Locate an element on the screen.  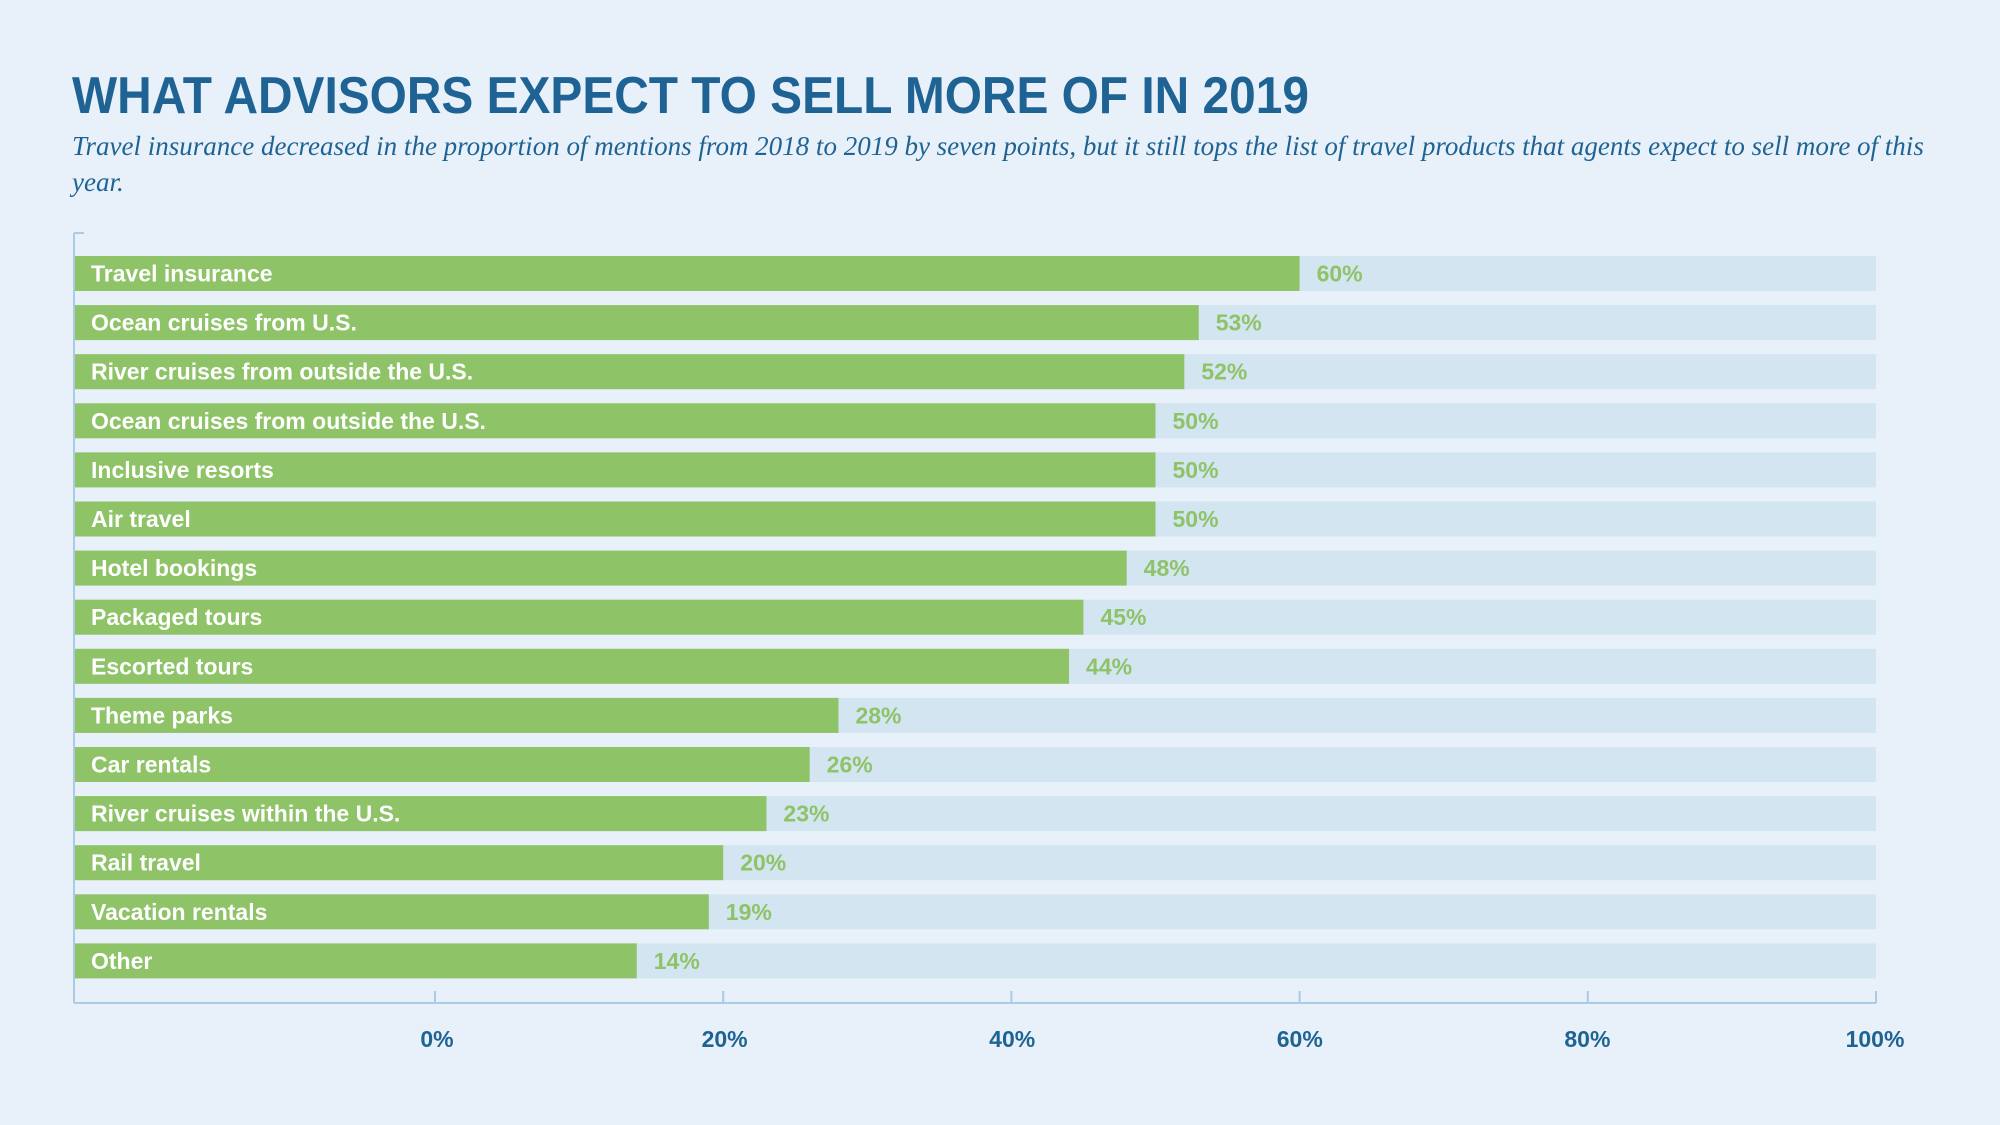
bar-other is located at coordinates (355, 961).